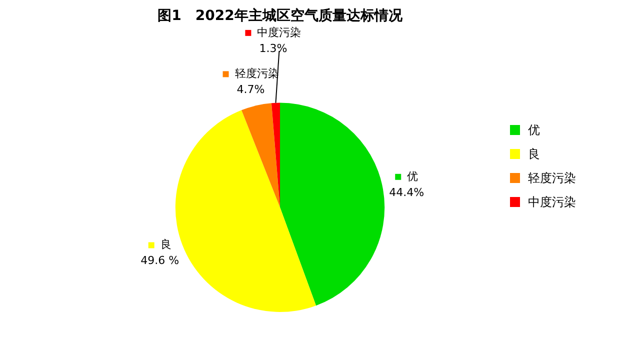 This screenshot has height=348, width=640. What do you see at coordinates (160, 261) in the screenshot?
I see `data-label: 49.6 %` at bounding box center [160, 261].